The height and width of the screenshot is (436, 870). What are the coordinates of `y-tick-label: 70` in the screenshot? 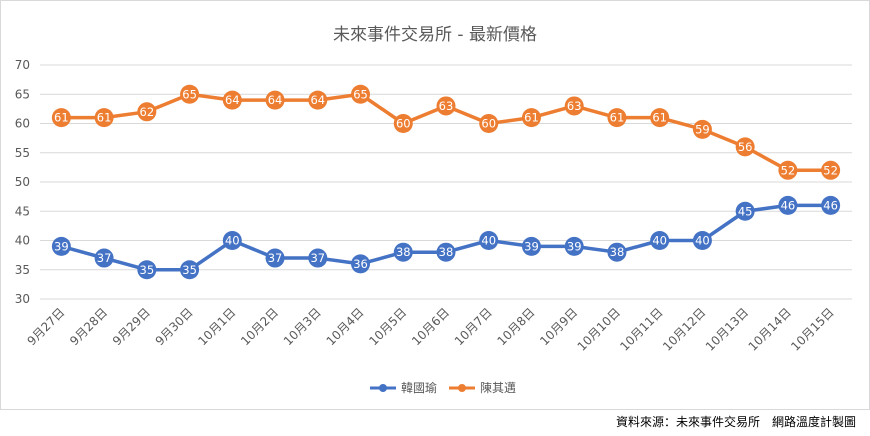 It's located at (22, 65).